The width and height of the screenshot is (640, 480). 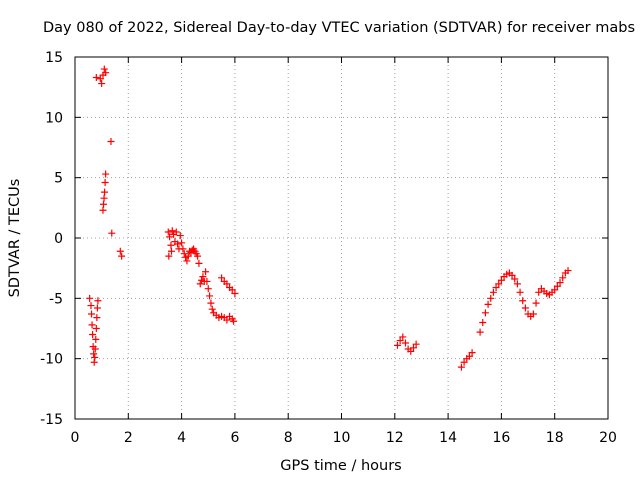 I want to click on x-axis-label: GPS time / hours, so click(x=340, y=466).